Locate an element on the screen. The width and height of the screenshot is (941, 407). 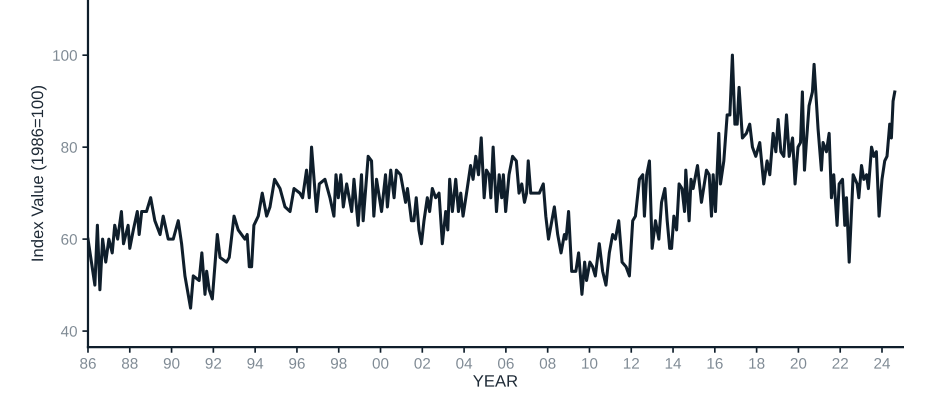
y-axis-title: Index Value (1986=100) is located at coordinates (38, 173).